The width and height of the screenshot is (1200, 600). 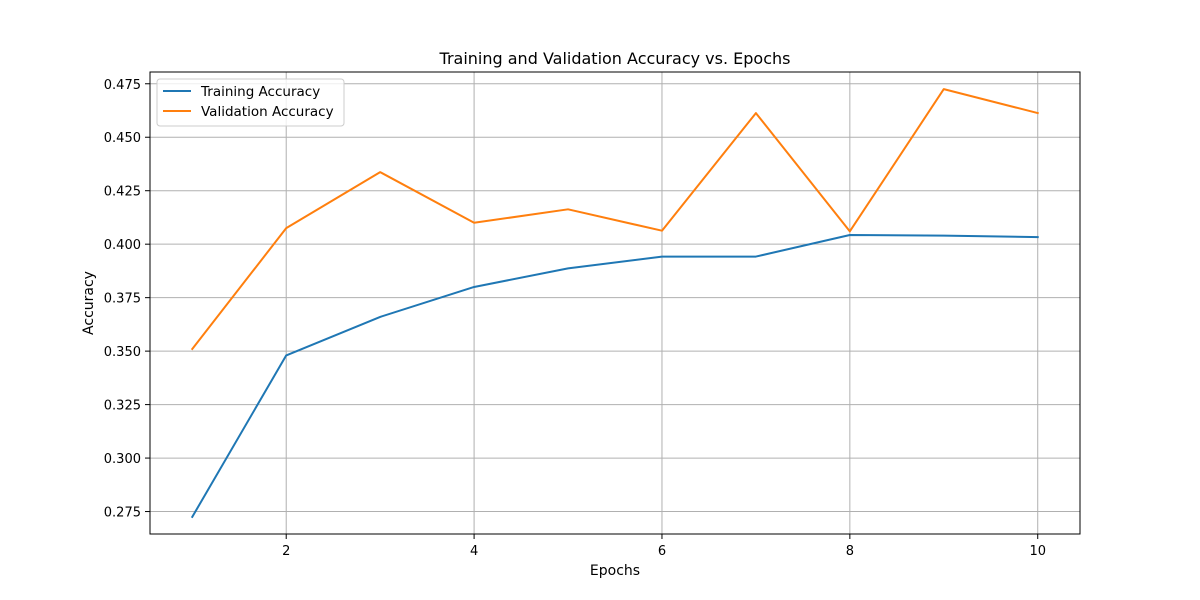 I want to click on y-tick-label: 0.325, so click(x=122, y=406).